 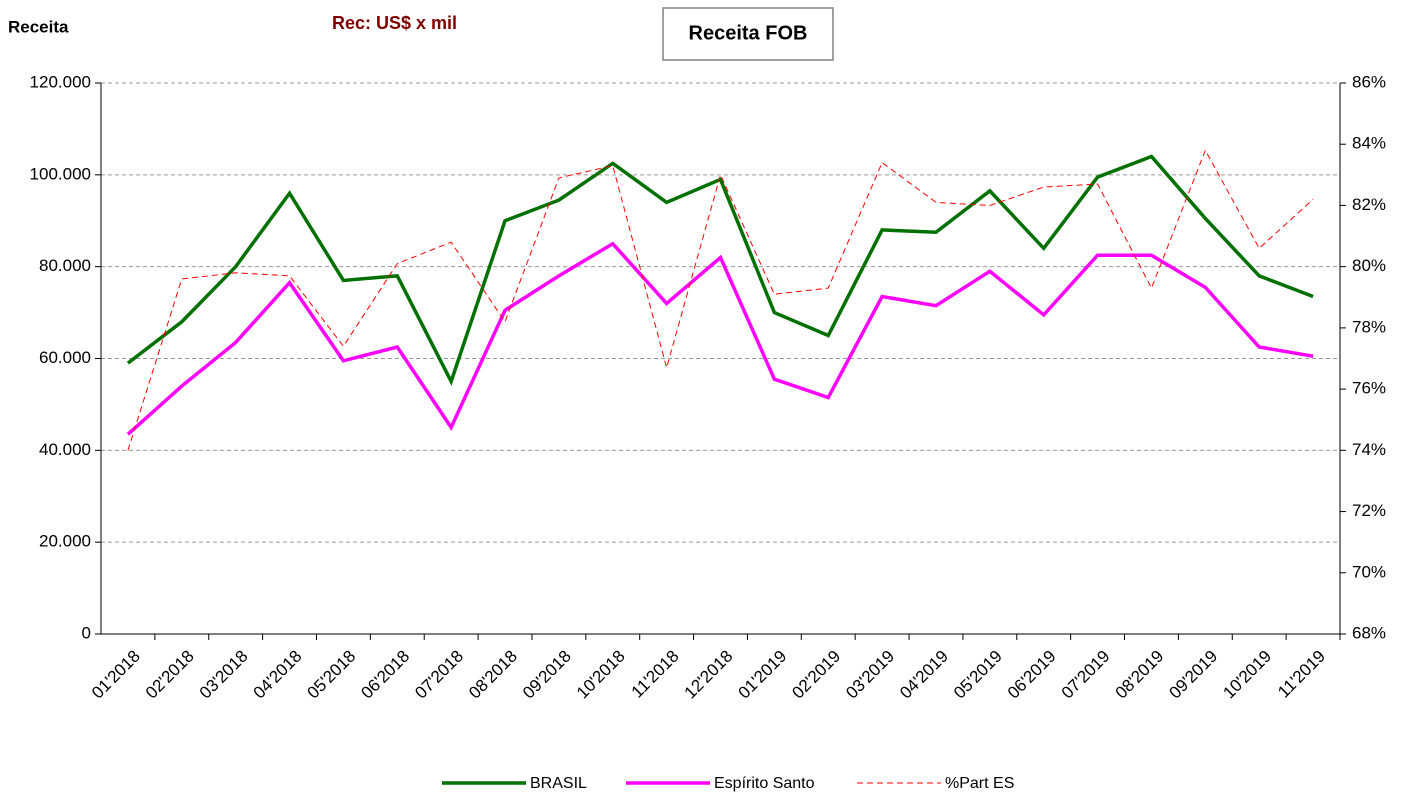 I want to click on y-tick-label: 100.000, so click(x=60, y=173).